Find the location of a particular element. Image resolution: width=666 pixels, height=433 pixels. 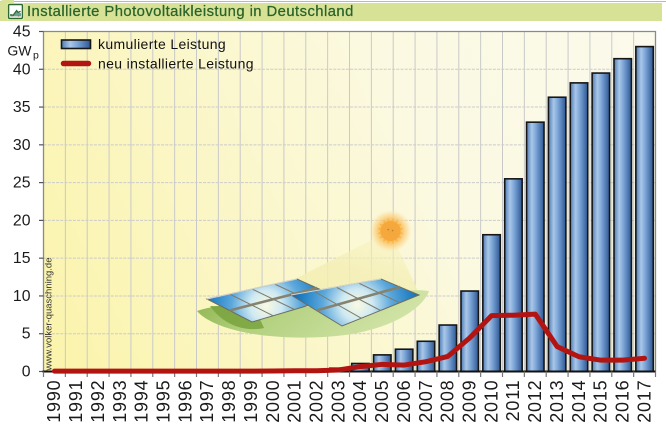

svg-text: 1994 is located at coordinates (142, 401).